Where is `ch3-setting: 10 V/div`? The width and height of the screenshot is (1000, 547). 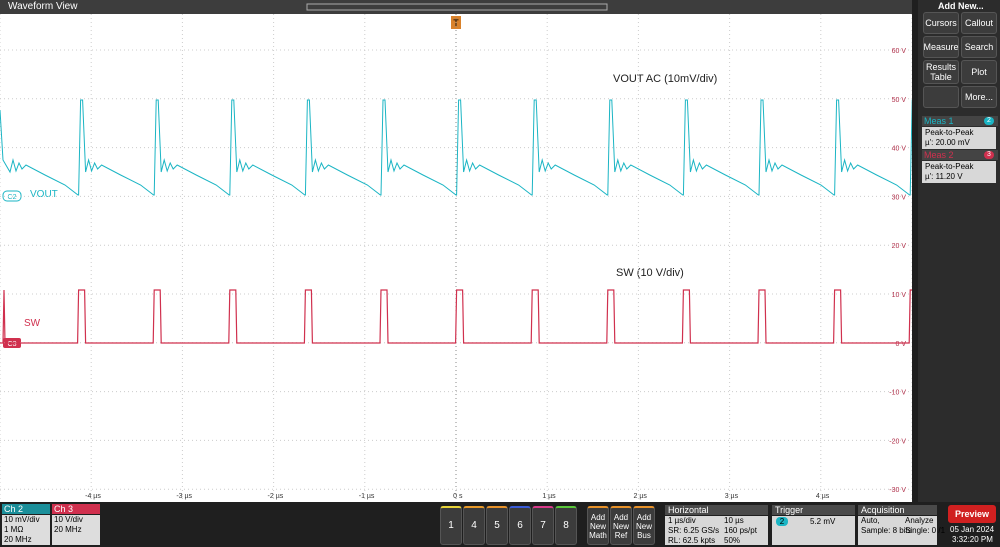 ch3-setting: 10 V/div is located at coordinates (68, 519).